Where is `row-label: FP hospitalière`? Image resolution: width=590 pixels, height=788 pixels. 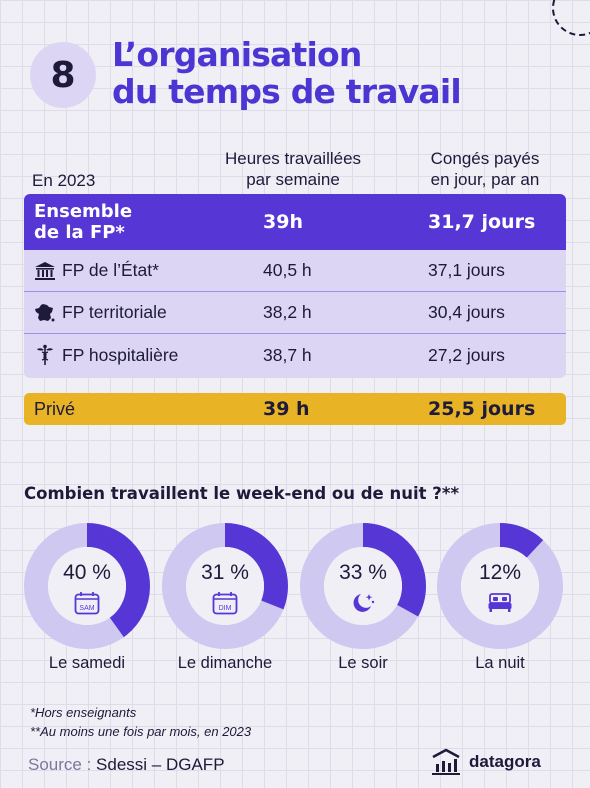 row-label: FP hospitalière is located at coordinates (120, 354).